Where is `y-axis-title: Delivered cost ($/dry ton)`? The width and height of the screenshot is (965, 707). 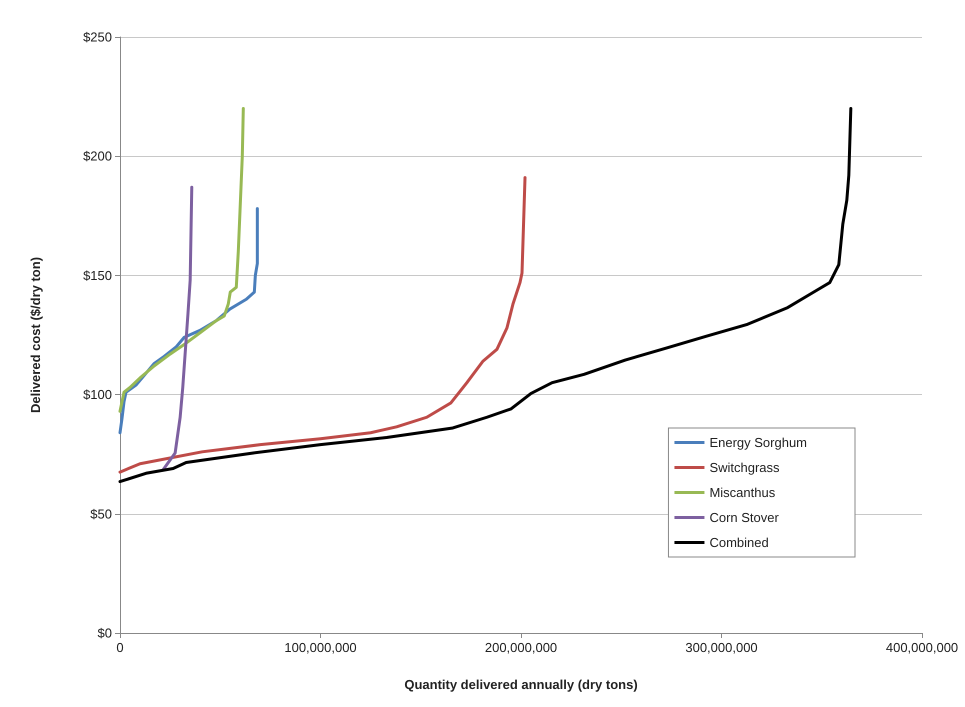
y-axis-title: Delivered cost ($/dry ton) is located at coordinates (35, 335).